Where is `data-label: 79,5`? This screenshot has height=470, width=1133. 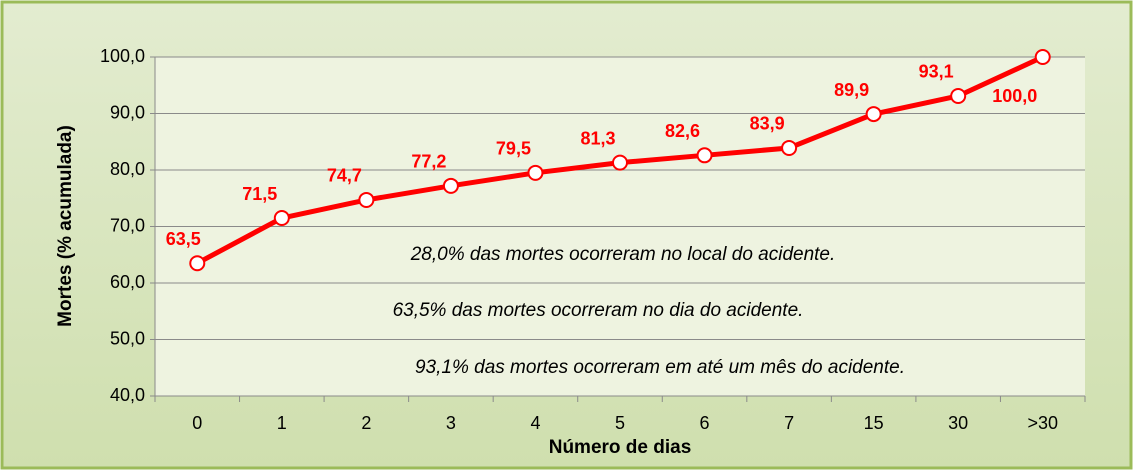 data-label: 79,5 is located at coordinates (513, 149).